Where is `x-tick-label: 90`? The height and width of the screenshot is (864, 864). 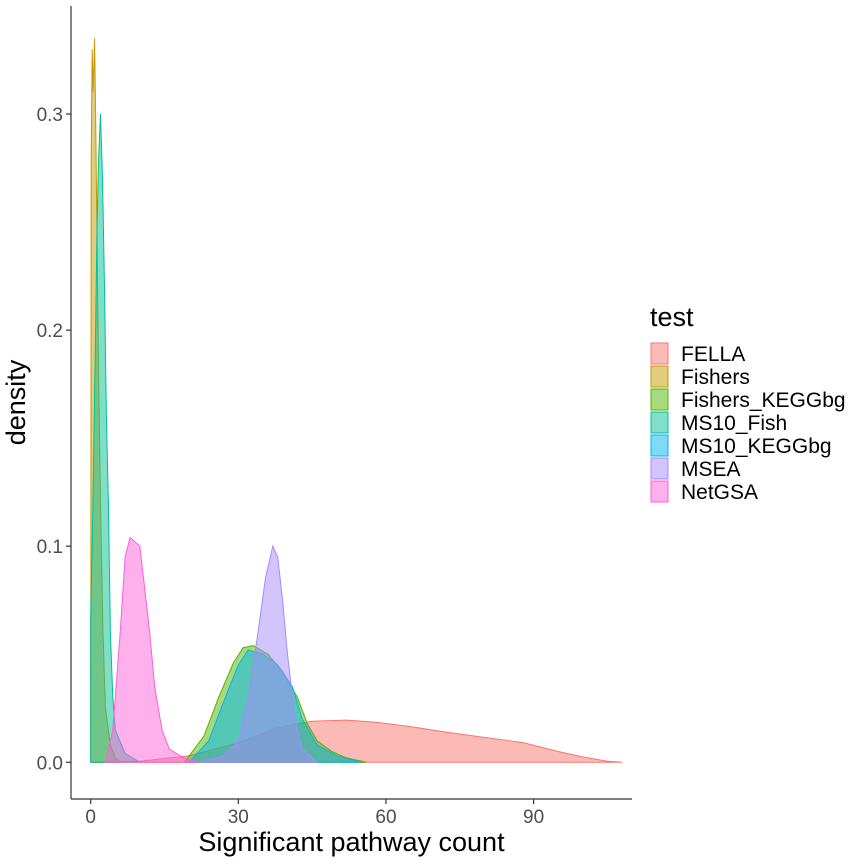
x-tick-label: 90 is located at coordinates (533, 817).